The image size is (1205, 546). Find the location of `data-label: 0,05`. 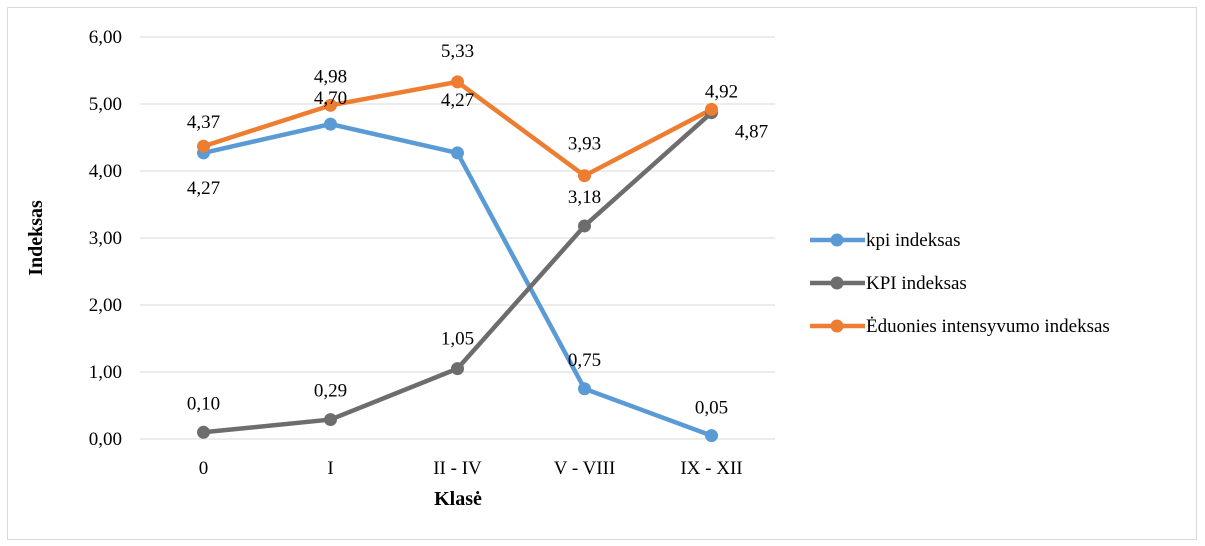

data-label: 0,05 is located at coordinates (711, 408).